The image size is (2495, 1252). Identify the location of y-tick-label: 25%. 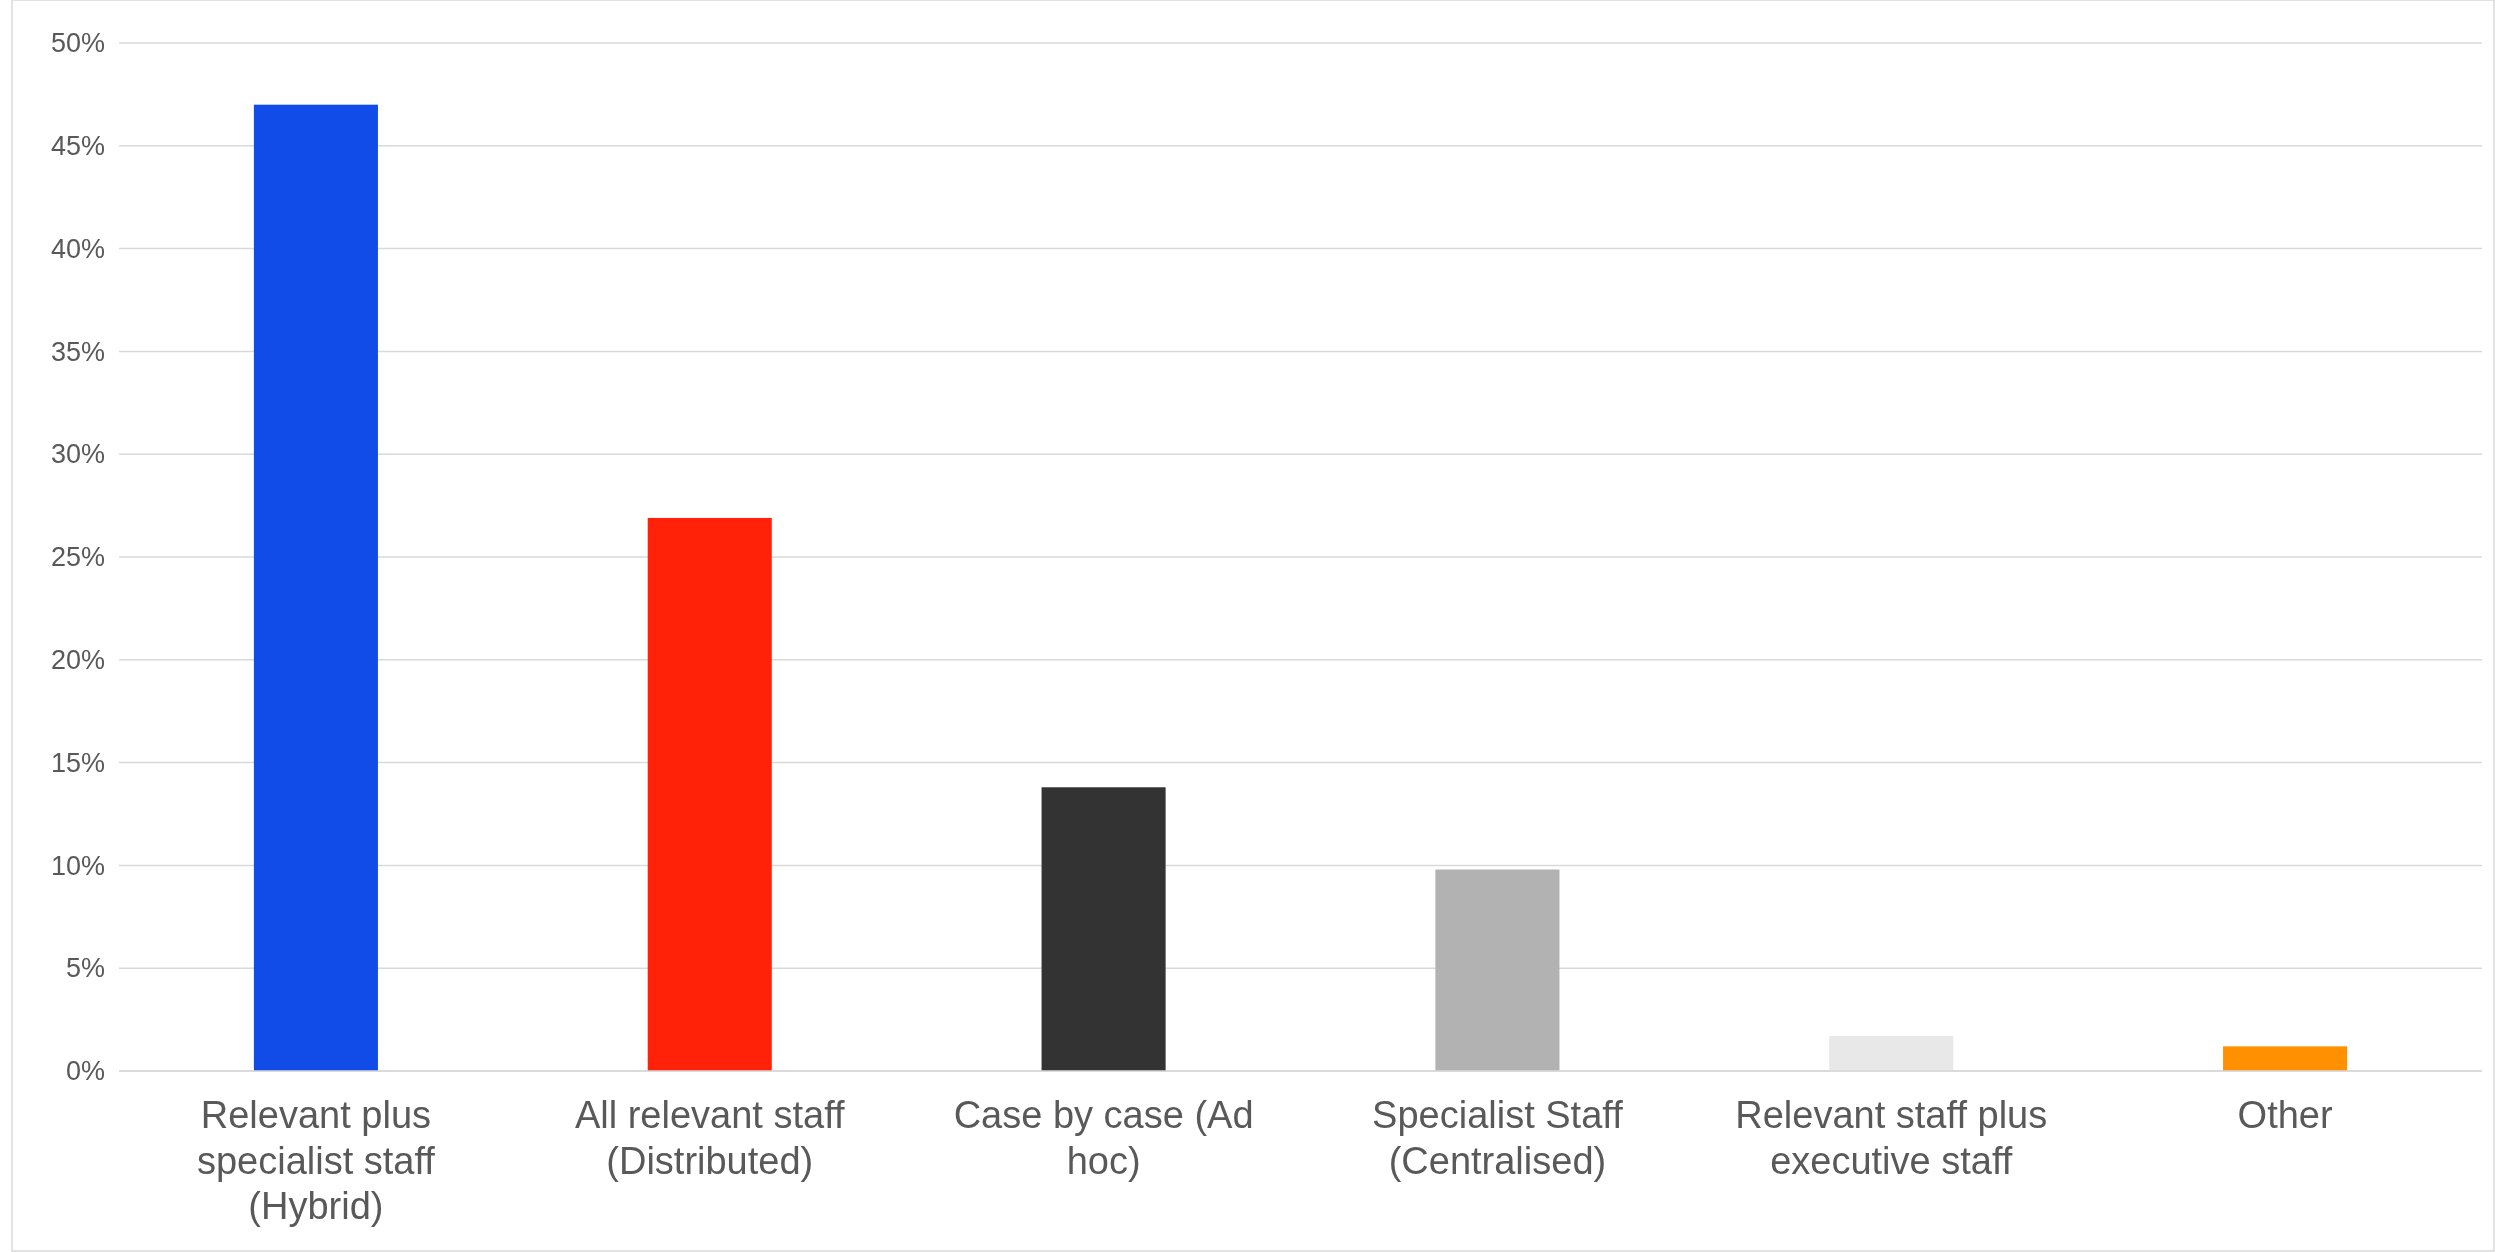
(77, 557).